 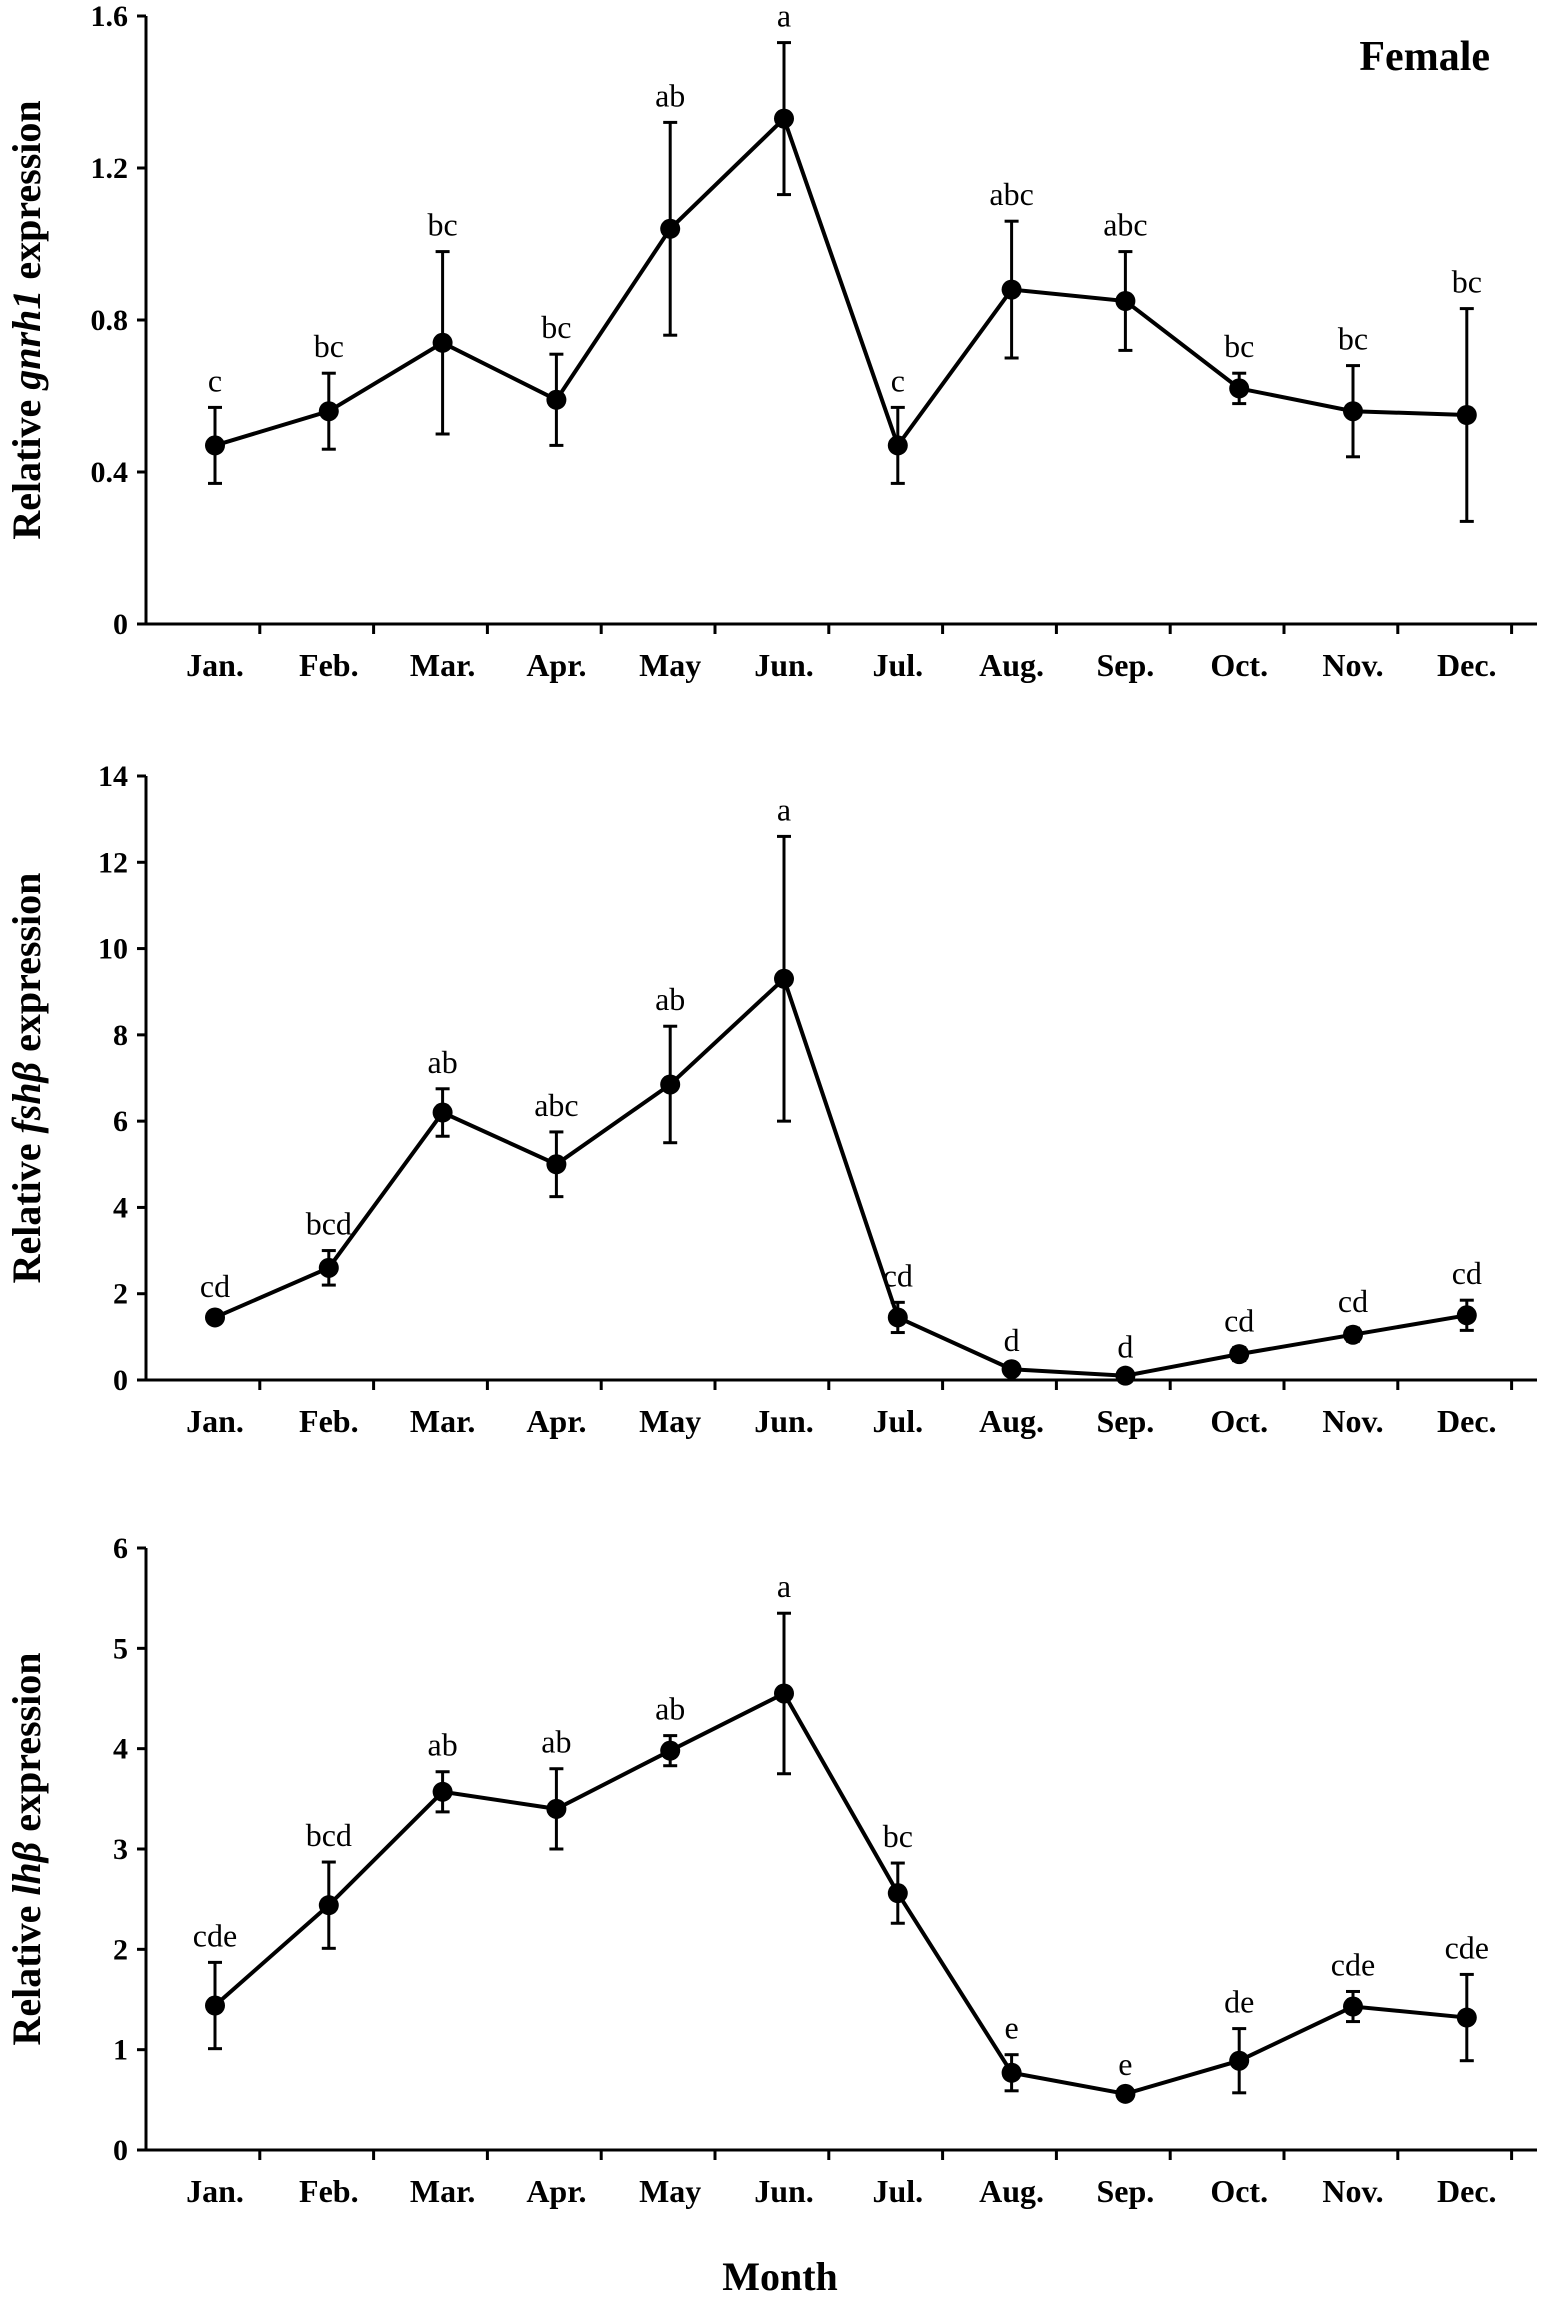 I want to click on y-tick-label: 8, so click(x=120, y=1035).